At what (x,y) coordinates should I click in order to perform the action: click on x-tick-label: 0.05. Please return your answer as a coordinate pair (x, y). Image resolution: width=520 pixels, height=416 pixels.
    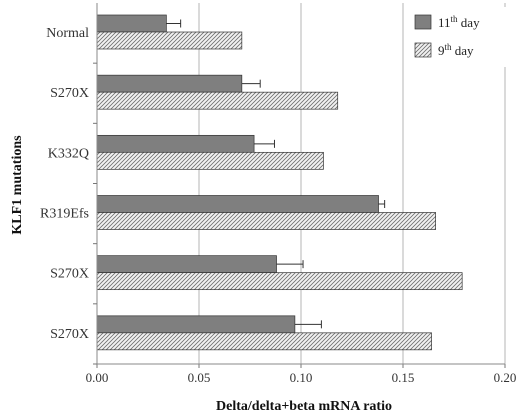
    Looking at the image, I should click on (199, 377).